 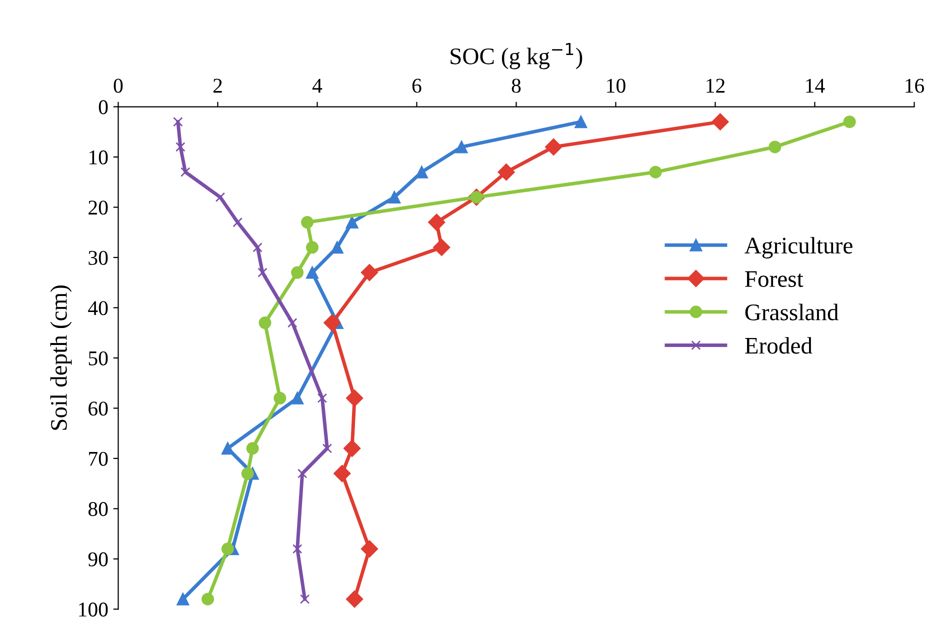 I want to click on x-tick-label: 4, so click(x=317, y=85).